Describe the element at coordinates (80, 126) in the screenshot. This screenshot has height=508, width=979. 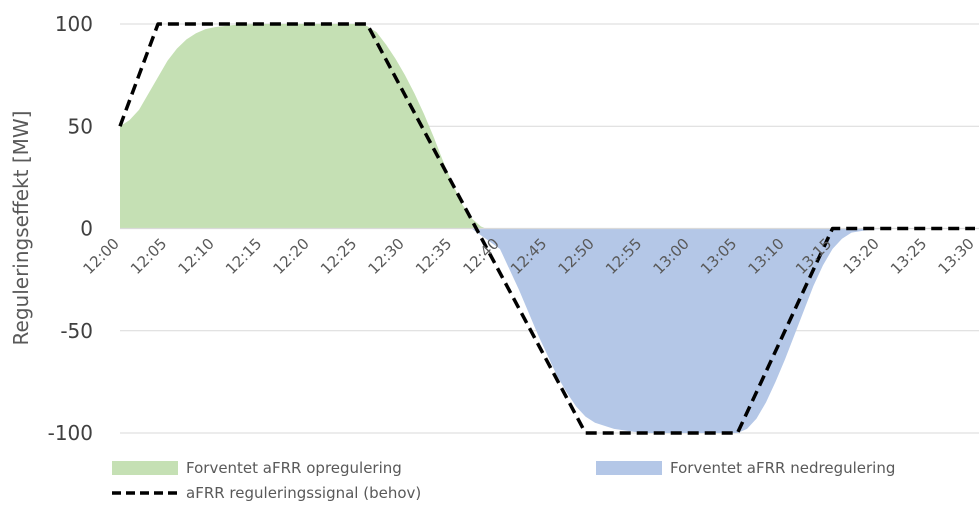
I see `y-tick-label: 50` at that location.